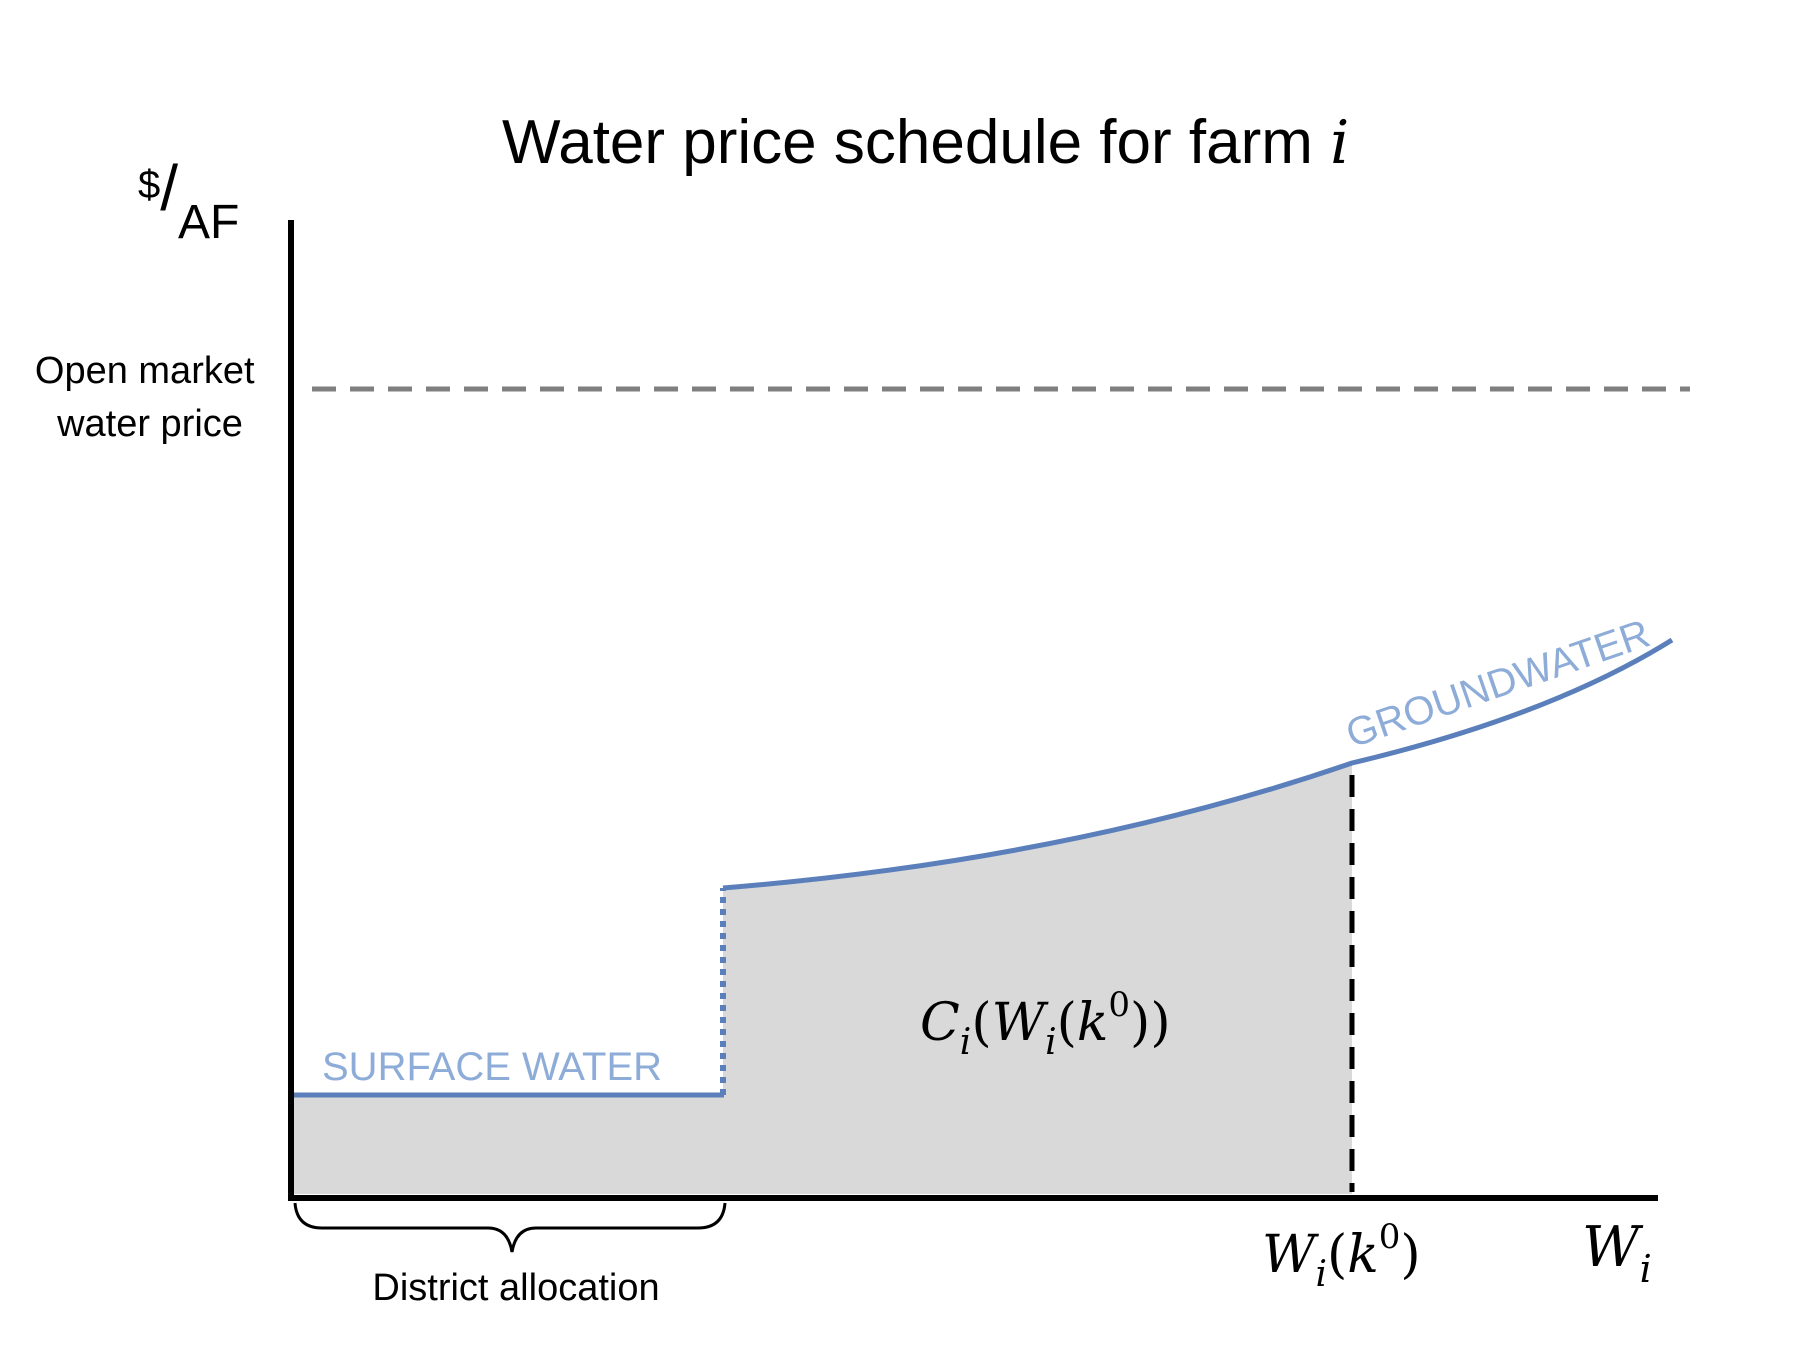  What do you see at coordinates (1341, 1256) in the screenshot?
I see `quantity-tick-label: Wi(k0)` at bounding box center [1341, 1256].